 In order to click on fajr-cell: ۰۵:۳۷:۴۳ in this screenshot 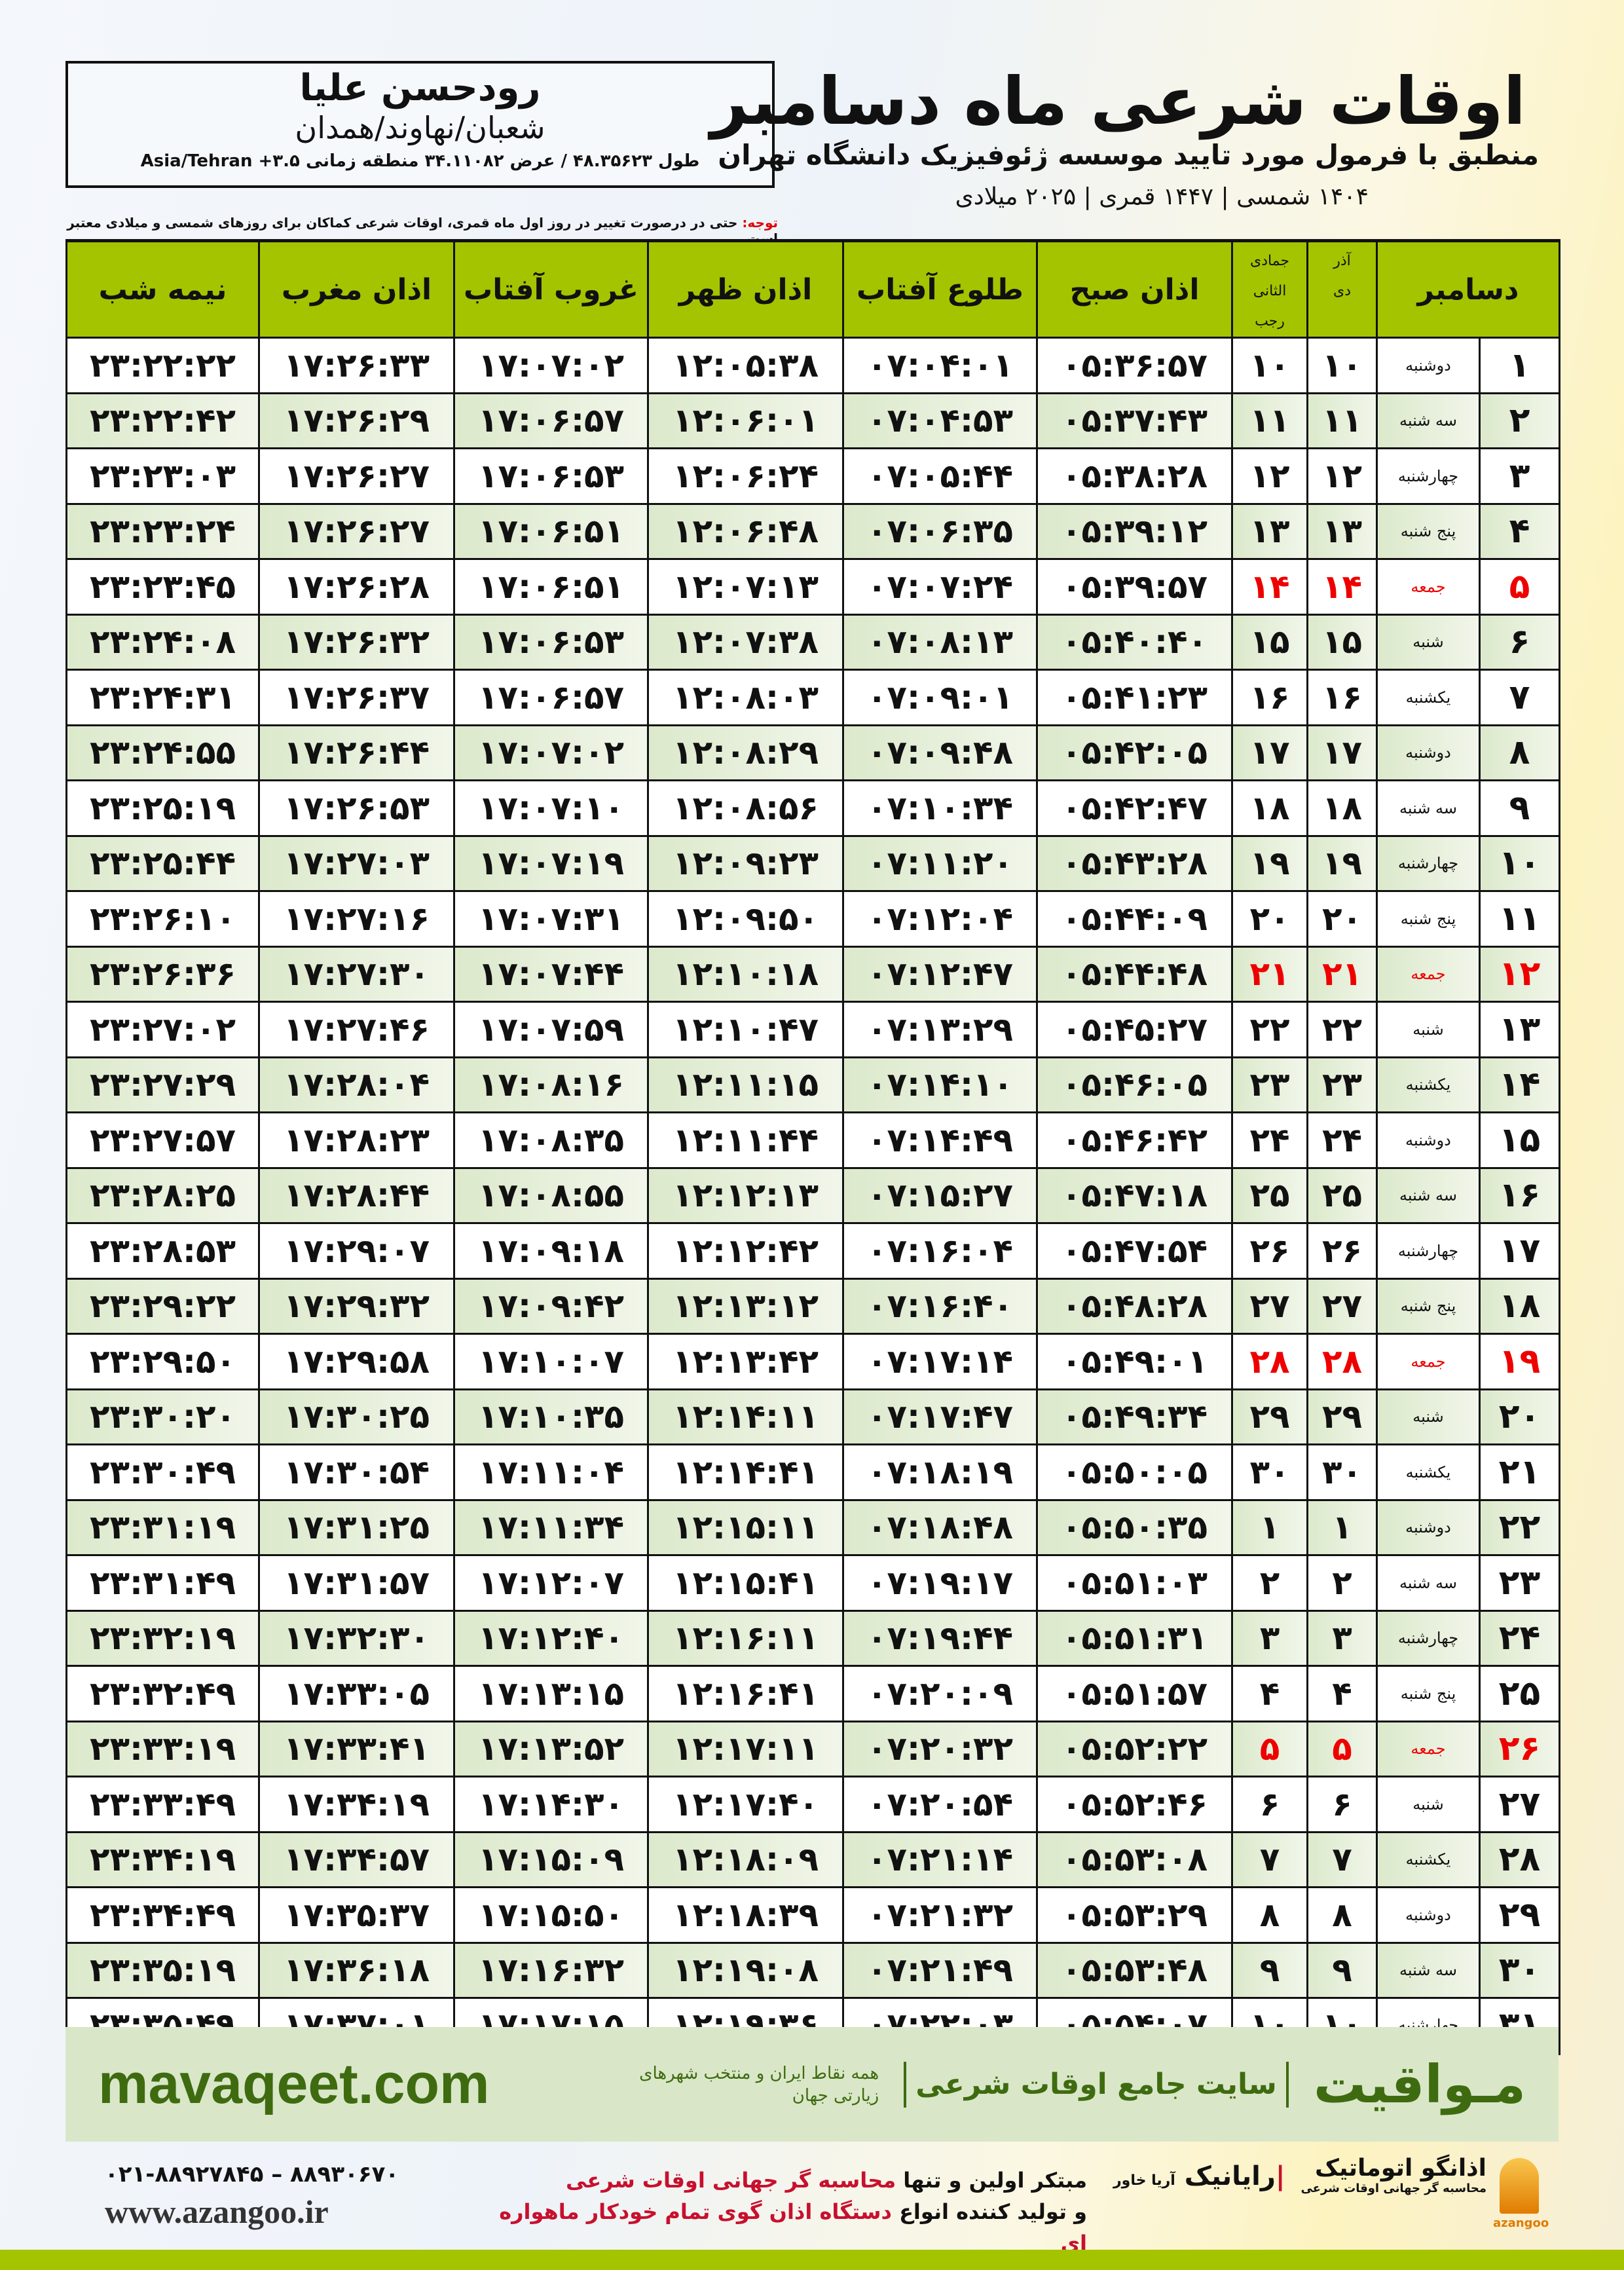, I will do `click(1134, 420)`.